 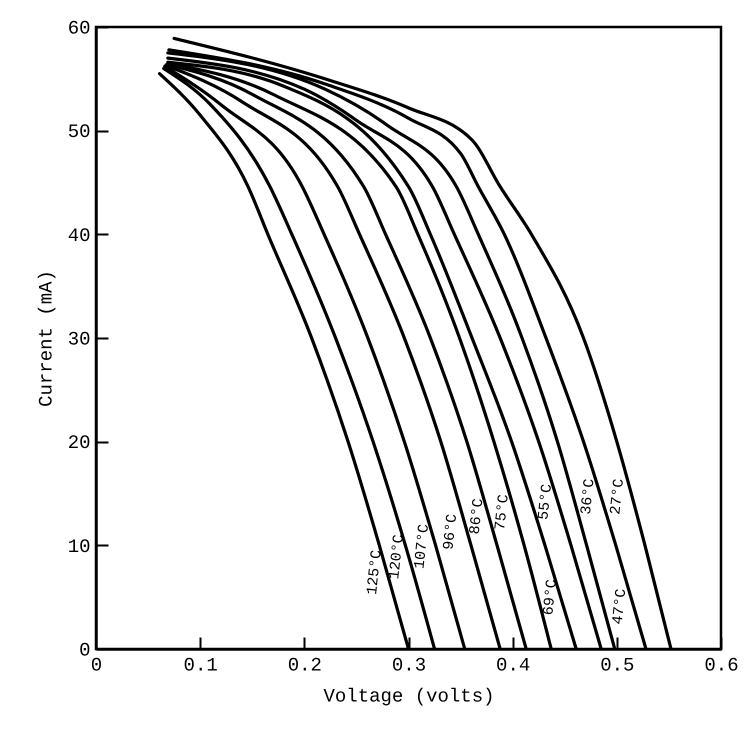 I want to click on text: 36°C, so click(x=588, y=497).